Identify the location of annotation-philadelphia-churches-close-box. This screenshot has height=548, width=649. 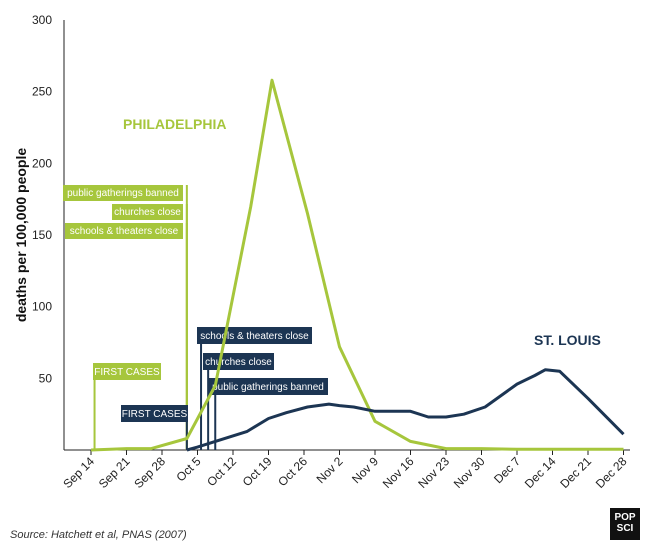
(147, 212).